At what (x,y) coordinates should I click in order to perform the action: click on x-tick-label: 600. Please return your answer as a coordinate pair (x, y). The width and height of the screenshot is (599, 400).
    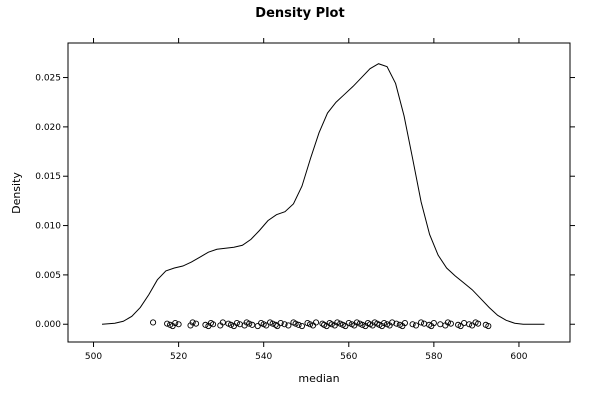
    Looking at the image, I should click on (518, 357).